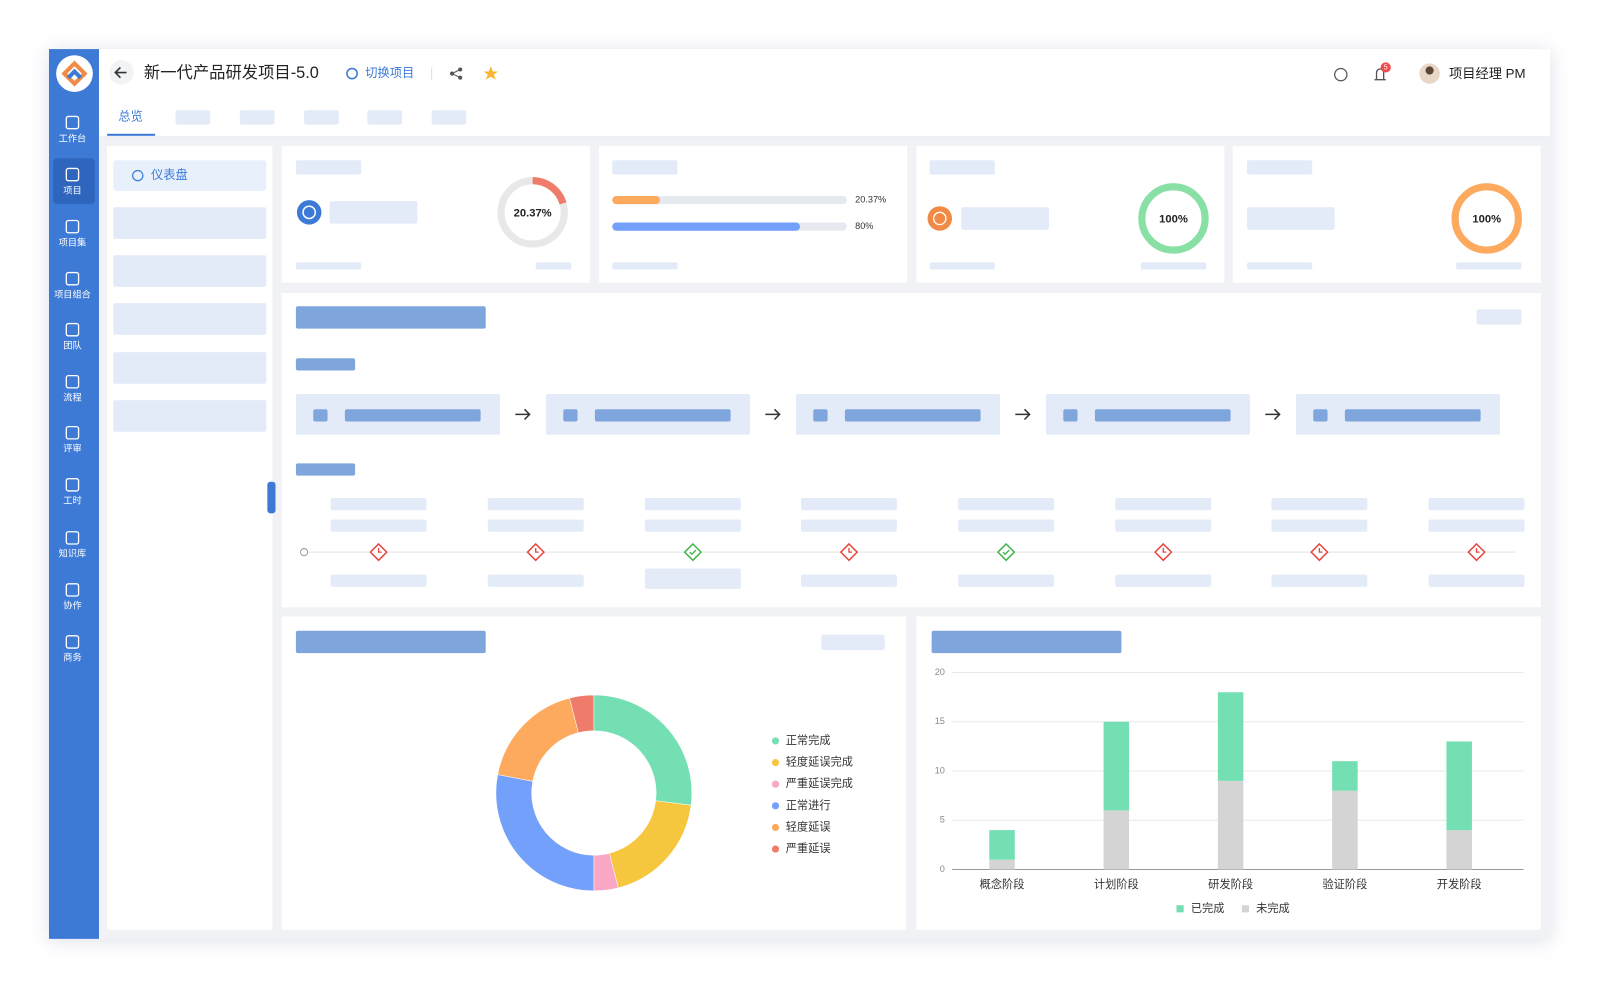 The width and height of the screenshot is (1600, 990). Describe the element at coordinates (636, 200) in the screenshot. I see `progress-fill` at that location.